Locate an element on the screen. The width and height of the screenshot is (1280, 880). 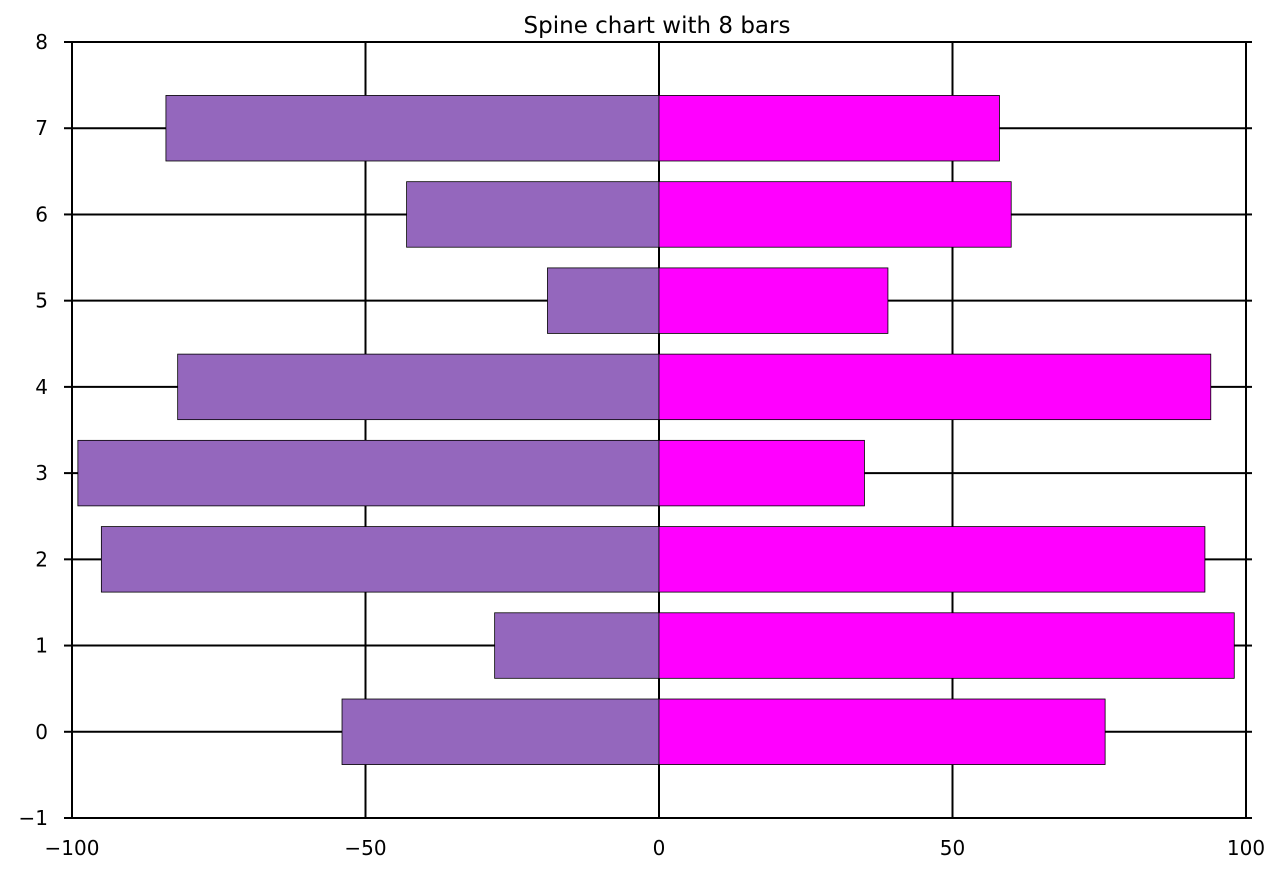
y-tick-label: 5 is located at coordinates (41, 301).